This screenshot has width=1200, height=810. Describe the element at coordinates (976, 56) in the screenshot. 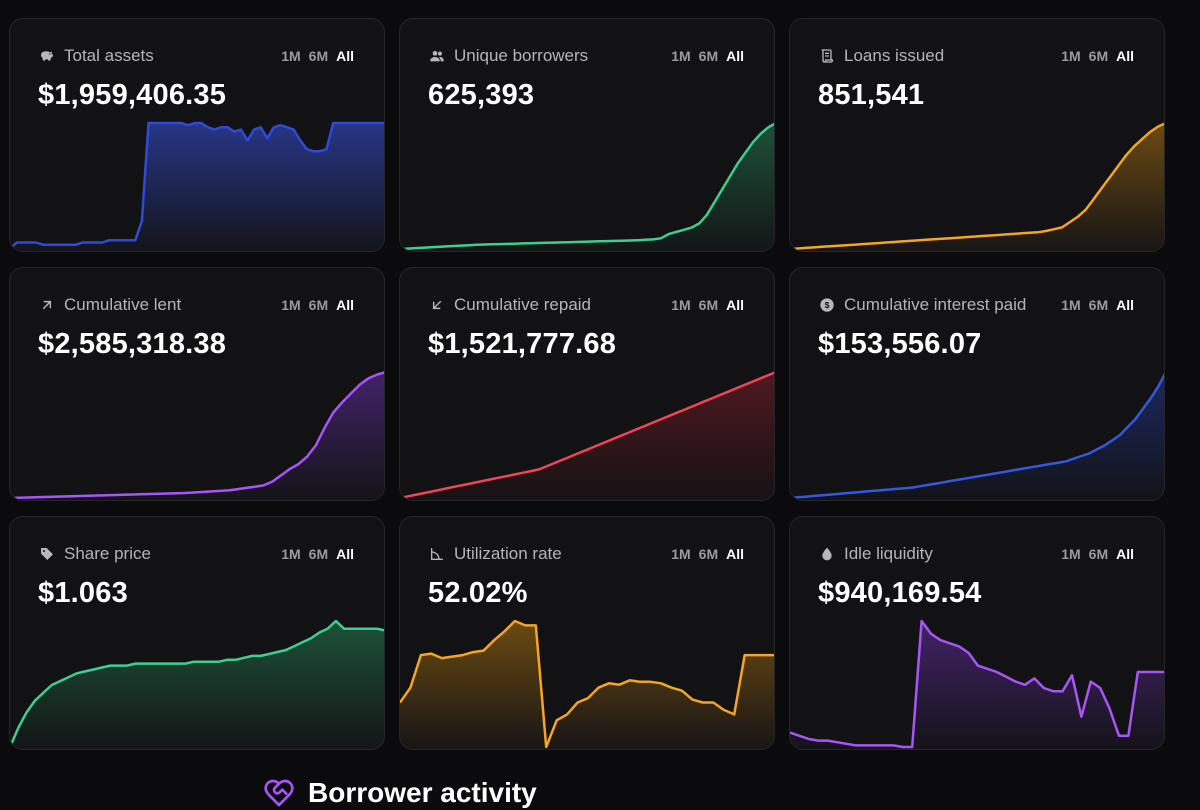

I see `card-header: Loans issued 1M 6M All` at that location.